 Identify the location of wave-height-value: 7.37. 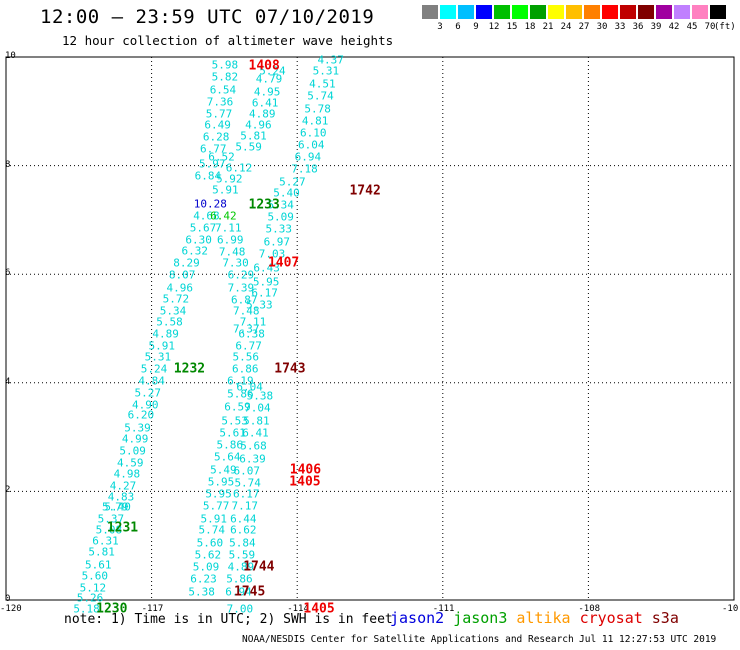
(246, 328).